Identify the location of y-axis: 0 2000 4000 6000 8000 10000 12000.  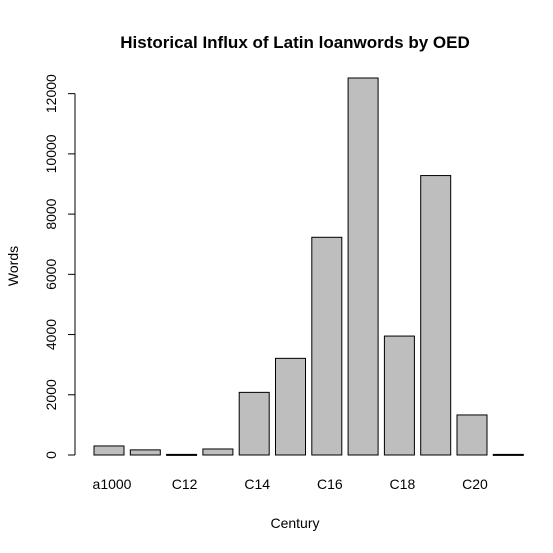
(59, 266).